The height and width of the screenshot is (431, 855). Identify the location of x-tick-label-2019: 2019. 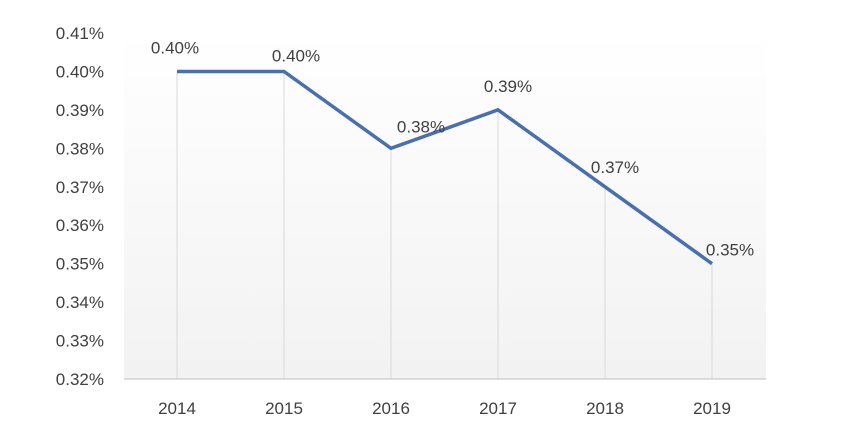
(712, 408).